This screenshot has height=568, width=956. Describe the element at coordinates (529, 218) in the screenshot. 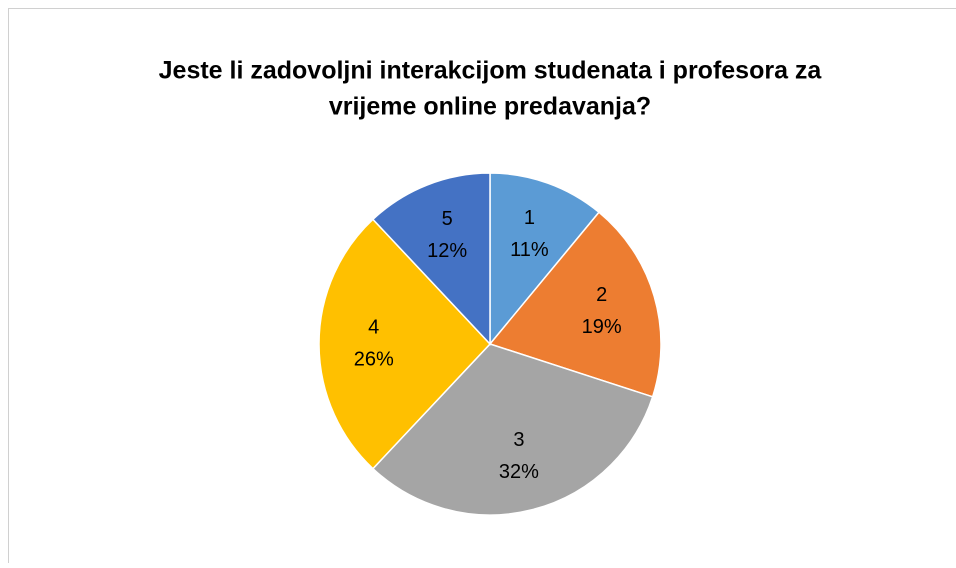

I see `slice-category-label: 1` at that location.